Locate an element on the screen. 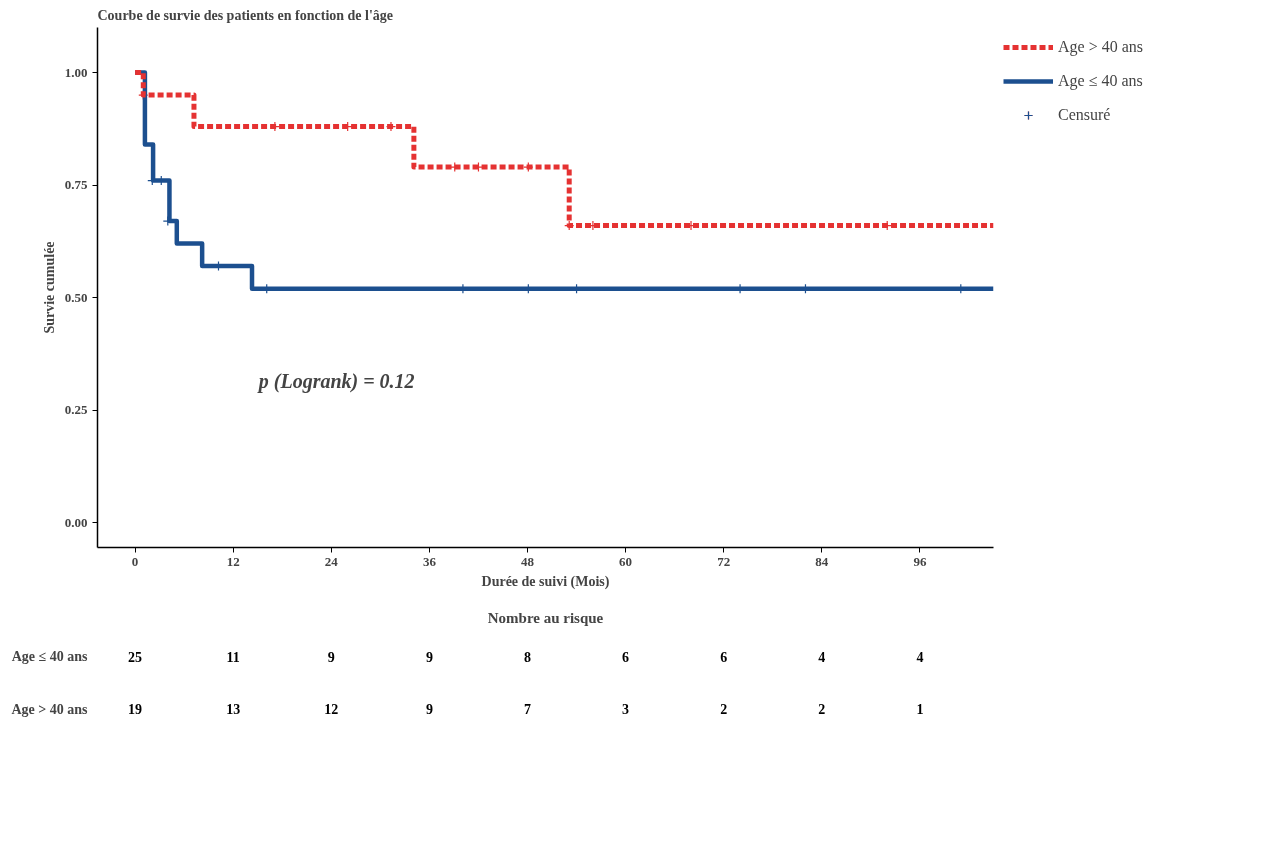  legend-label: Censuré is located at coordinates (1084, 115).